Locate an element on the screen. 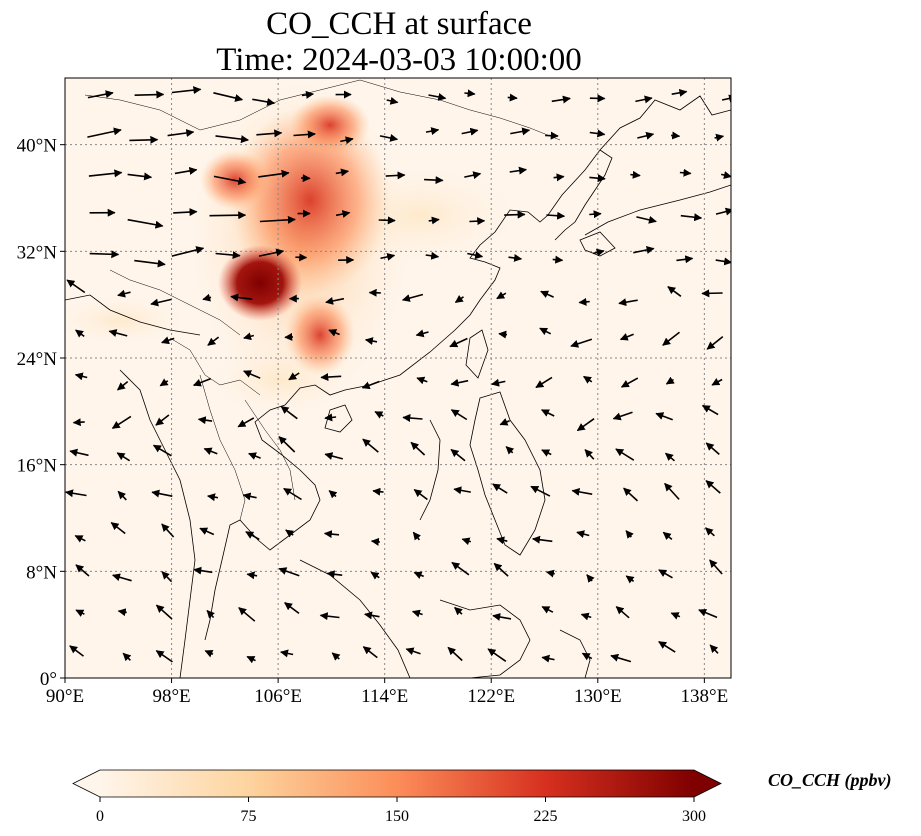 Image resolution: width=921 pixels, height=836 pixels. map-title: CO_CCH at surface is located at coordinates (399, 24).